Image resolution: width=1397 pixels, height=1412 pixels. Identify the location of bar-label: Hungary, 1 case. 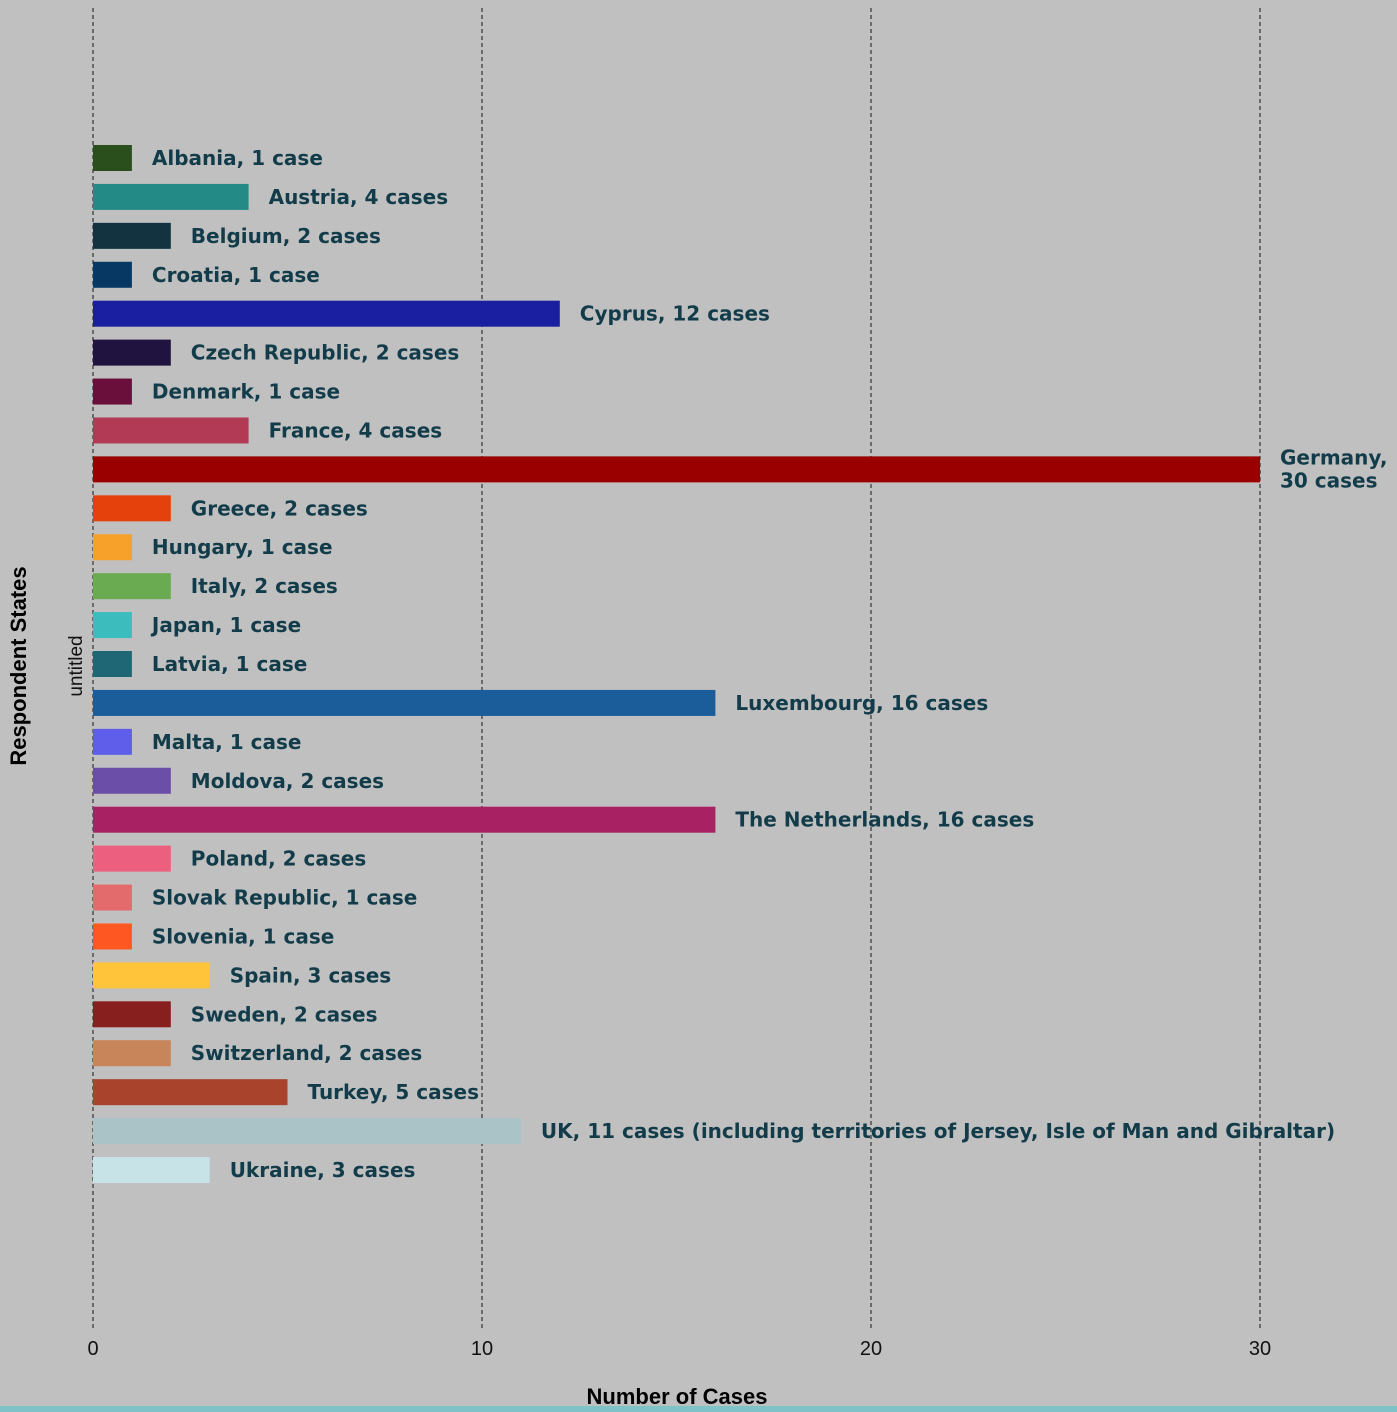
(242, 547).